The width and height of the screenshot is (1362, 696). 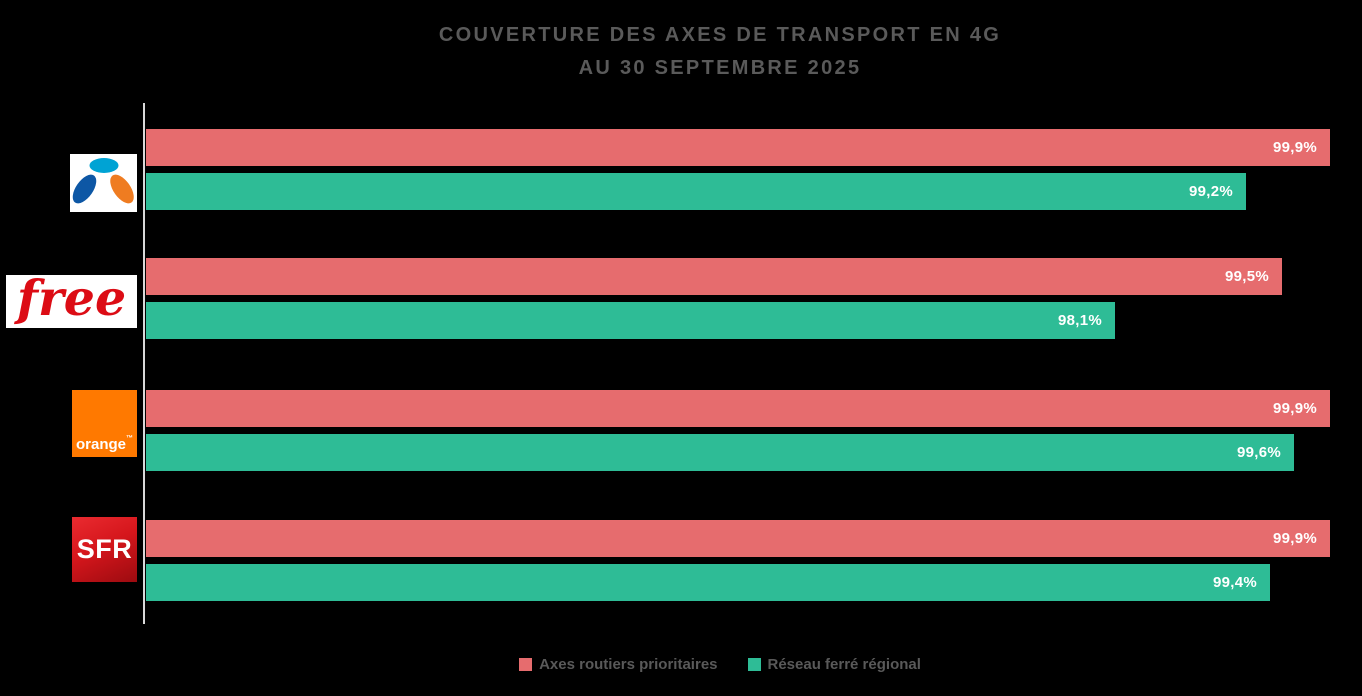 What do you see at coordinates (144, 363) in the screenshot?
I see `y-axis-line` at bounding box center [144, 363].